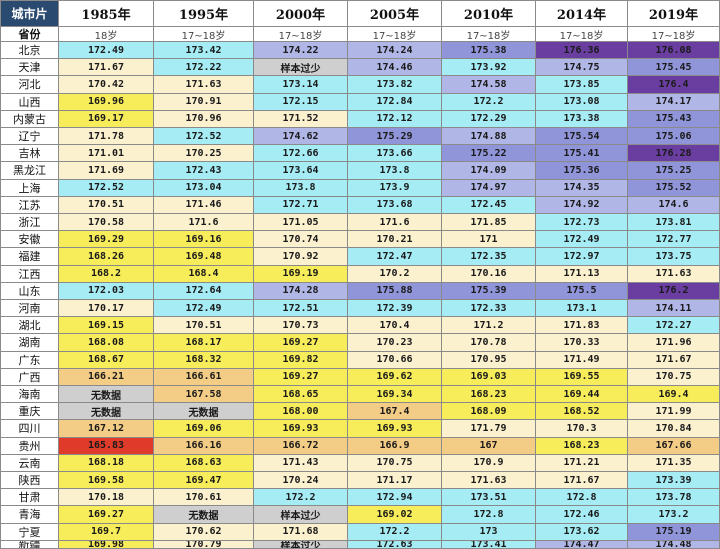 The width and height of the screenshot is (720, 549). Describe the element at coordinates (674, 360) in the screenshot. I see `height-cell: 171.67` at that location.